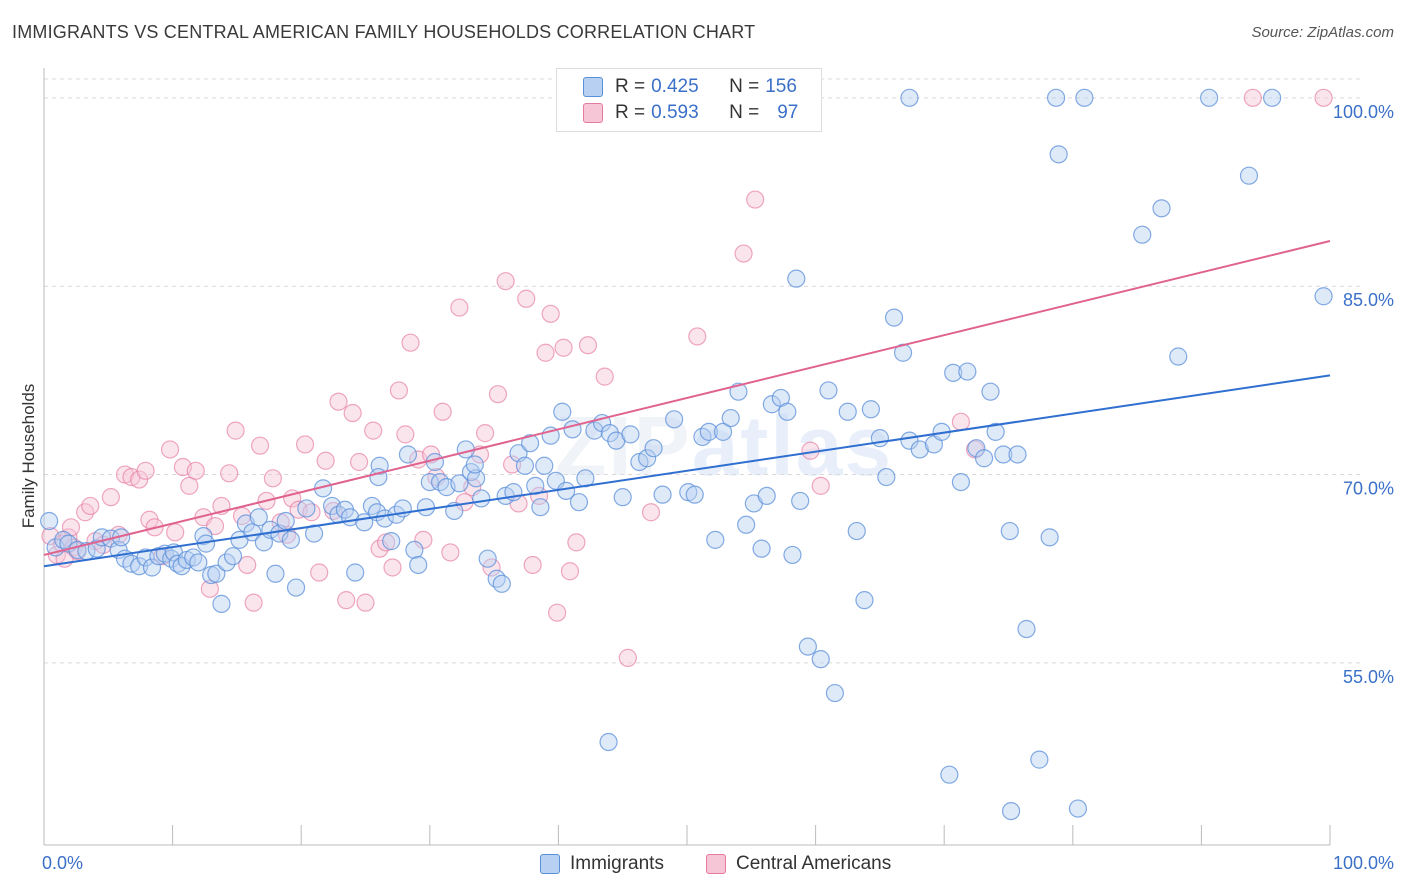 This screenshot has width=1406, height=892. I want to click on central-n-value: 97, so click(788, 112).